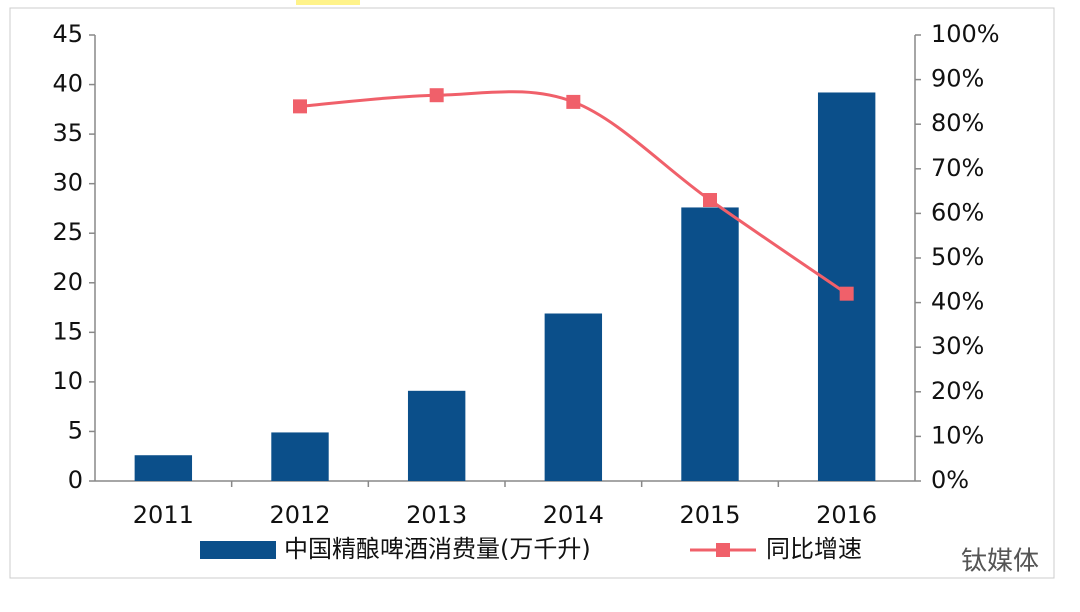 The height and width of the screenshot is (612, 1080). What do you see at coordinates (723, 550) in the screenshot?
I see `legend-marker` at bounding box center [723, 550].